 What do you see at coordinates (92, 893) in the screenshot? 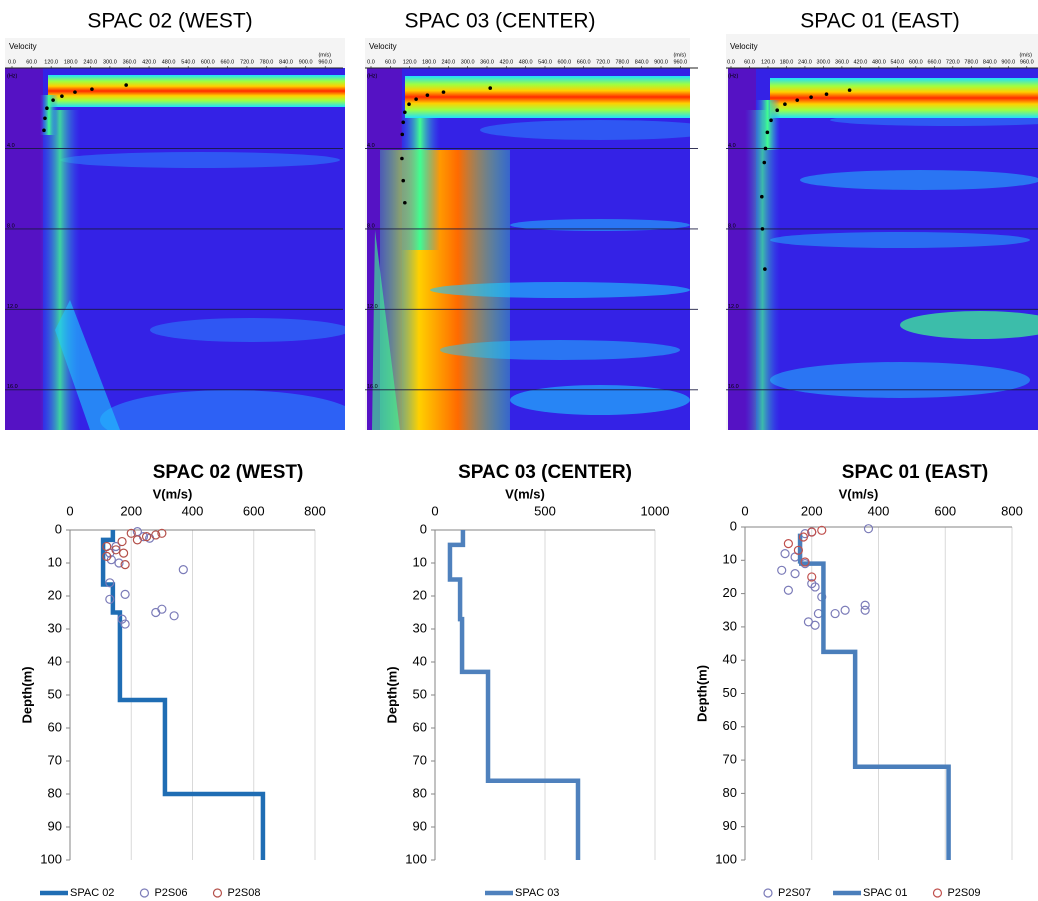
I see `legend-label: SPAC 02` at bounding box center [92, 893].